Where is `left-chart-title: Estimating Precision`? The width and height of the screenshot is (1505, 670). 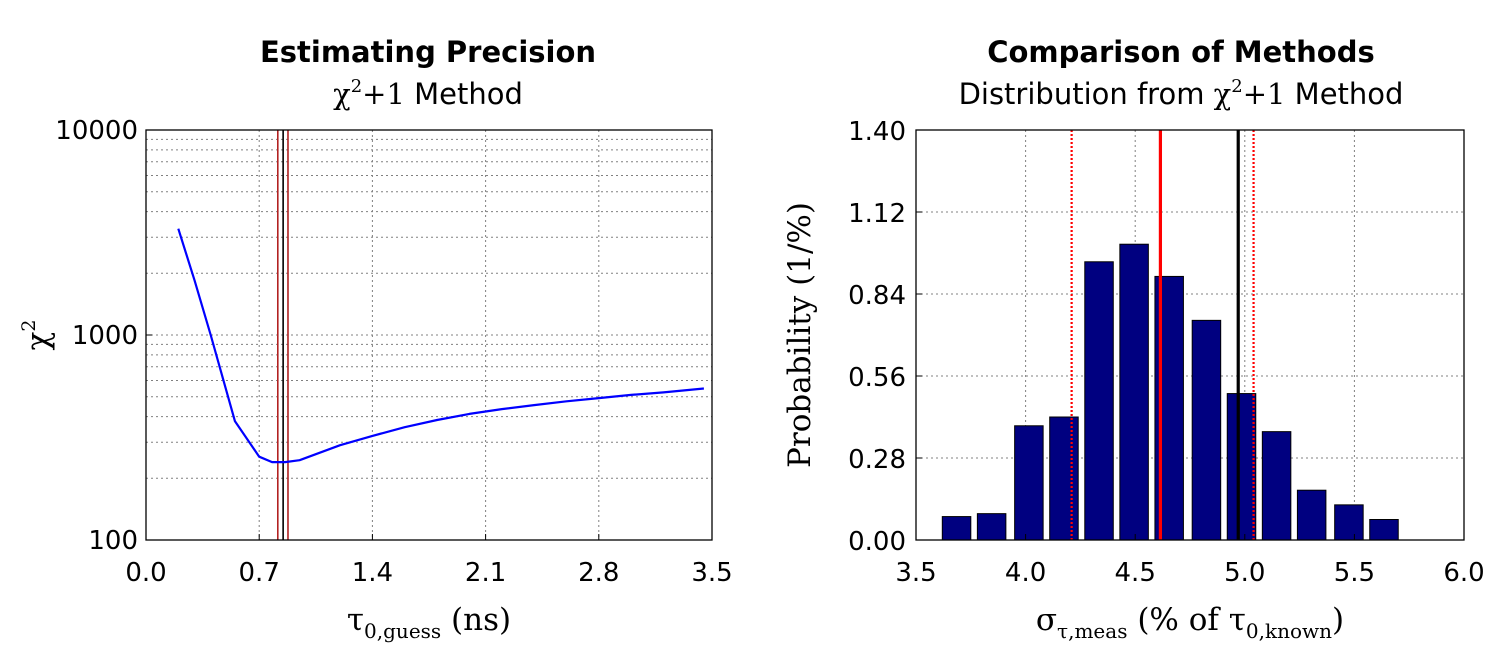
left-chart-title: Estimating Precision is located at coordinates (428, 52).